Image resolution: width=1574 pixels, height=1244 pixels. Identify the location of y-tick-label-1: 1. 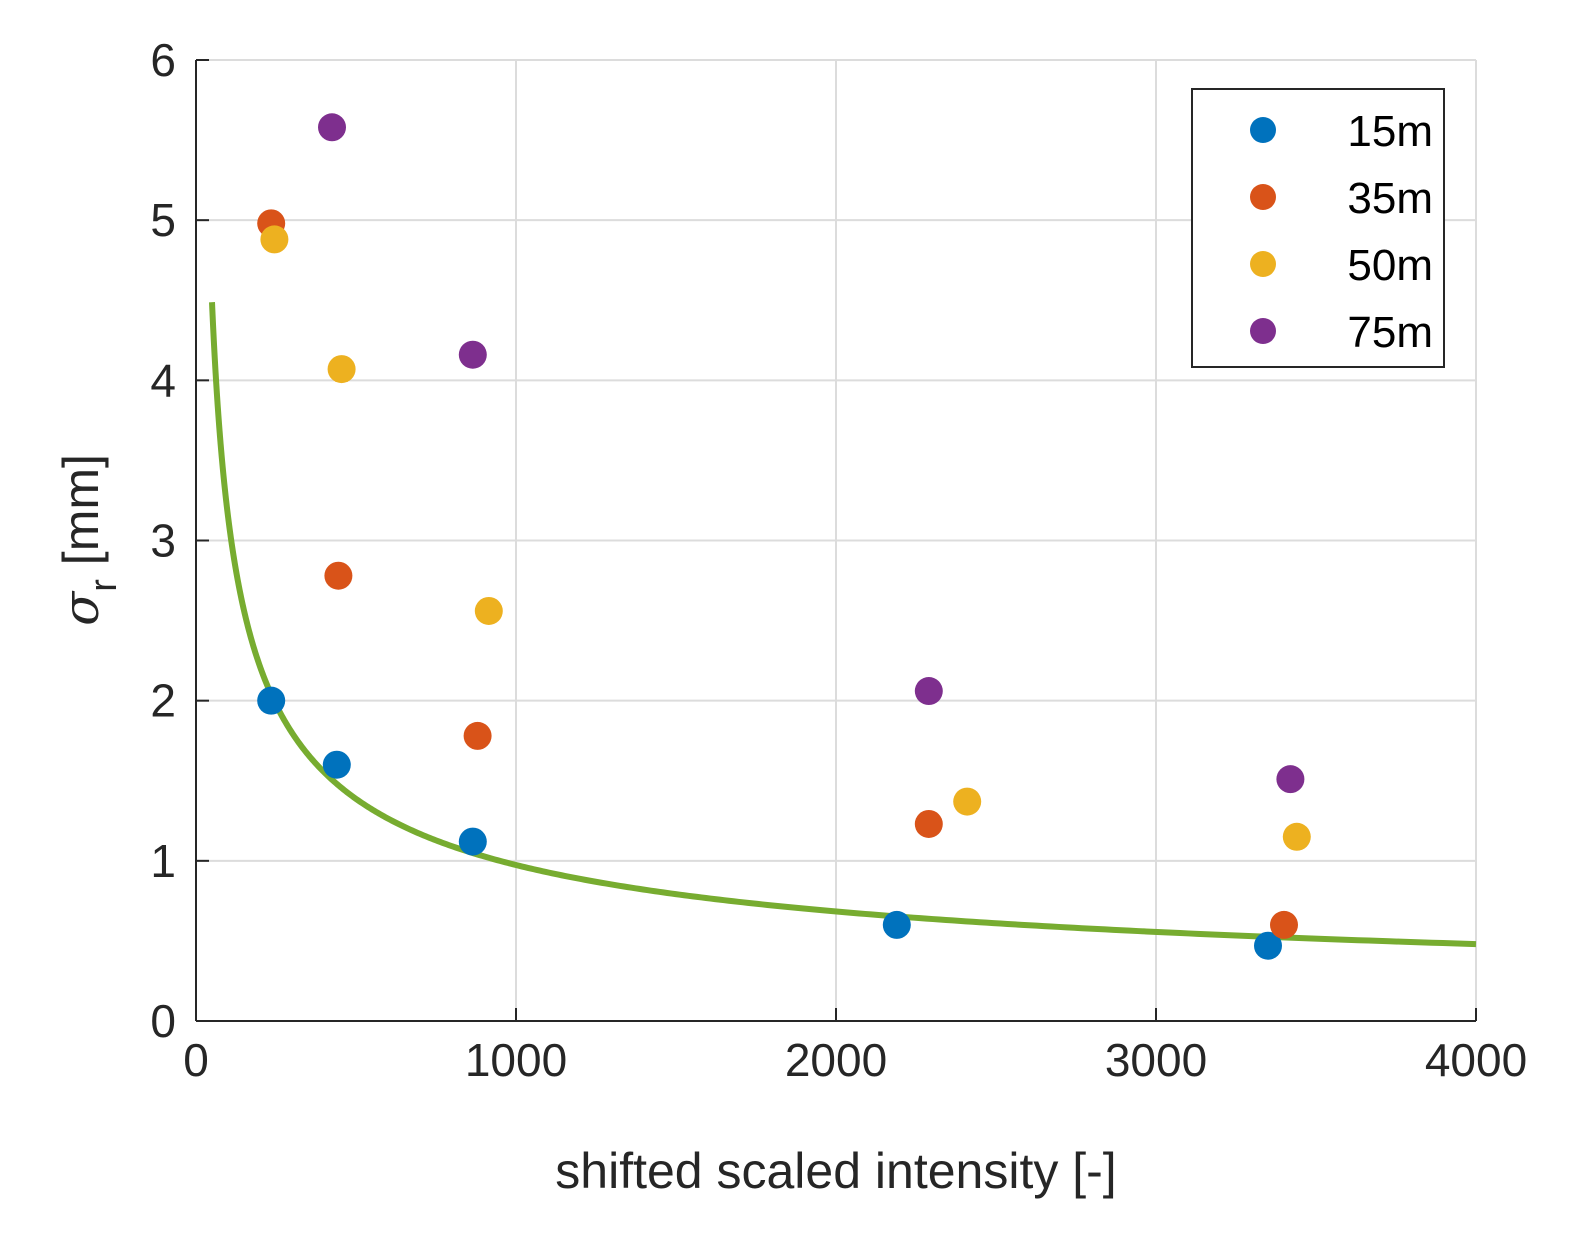
(163, 861).